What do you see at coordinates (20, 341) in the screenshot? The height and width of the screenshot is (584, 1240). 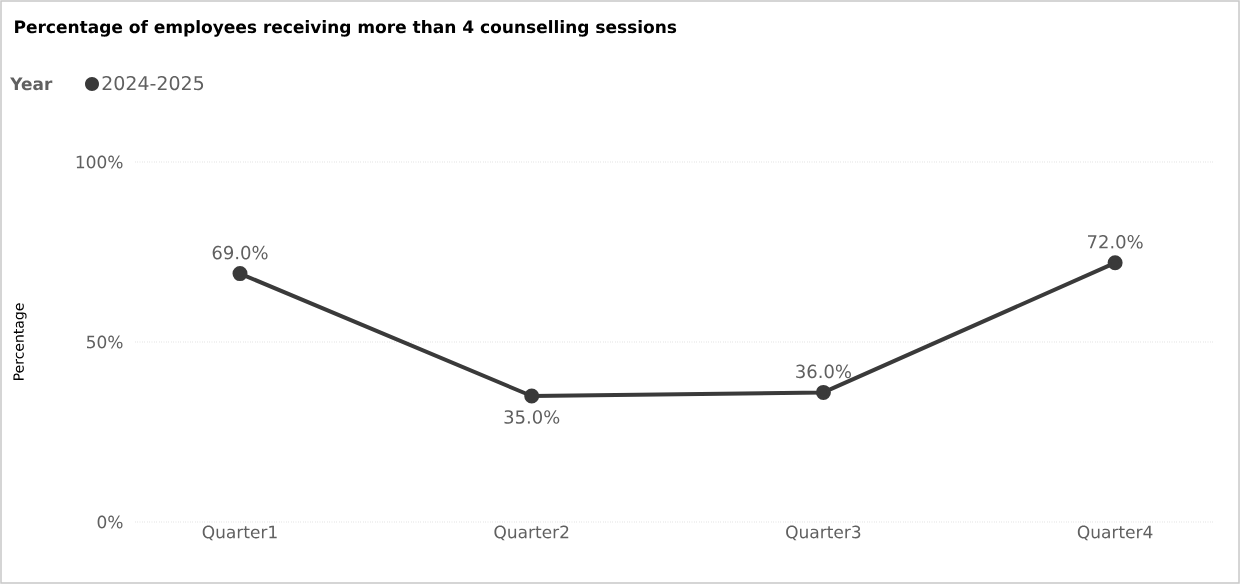 I see `y-axis-title: Percentage` at bounding box center [20, 341].